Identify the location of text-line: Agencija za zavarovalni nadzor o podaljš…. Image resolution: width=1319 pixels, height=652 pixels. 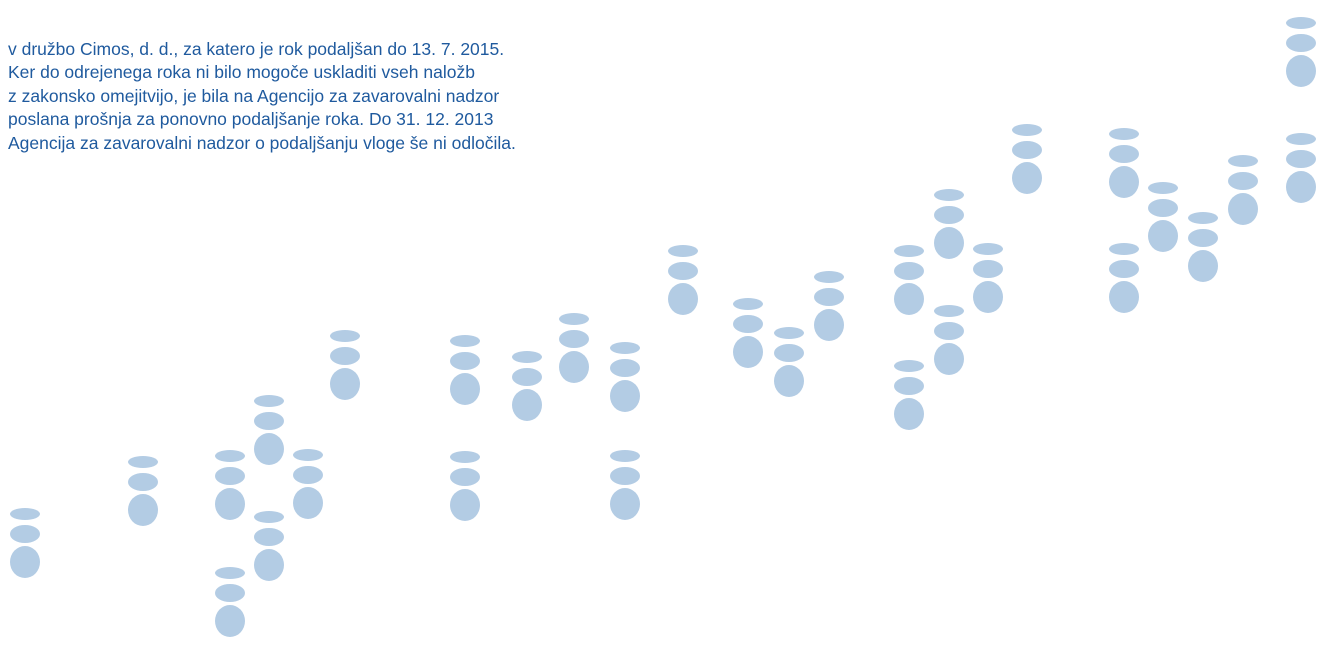
(262, 142).